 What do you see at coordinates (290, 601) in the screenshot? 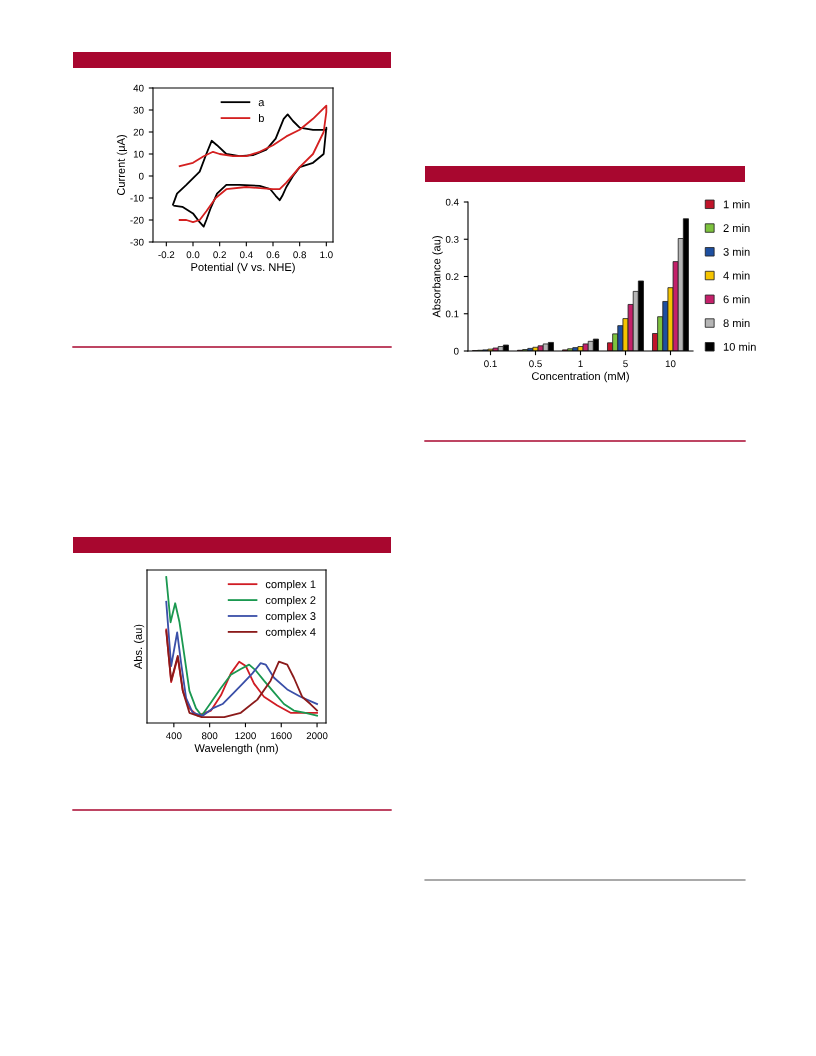
I see `legend-label: complex 2` at bounding box center [290, 601].